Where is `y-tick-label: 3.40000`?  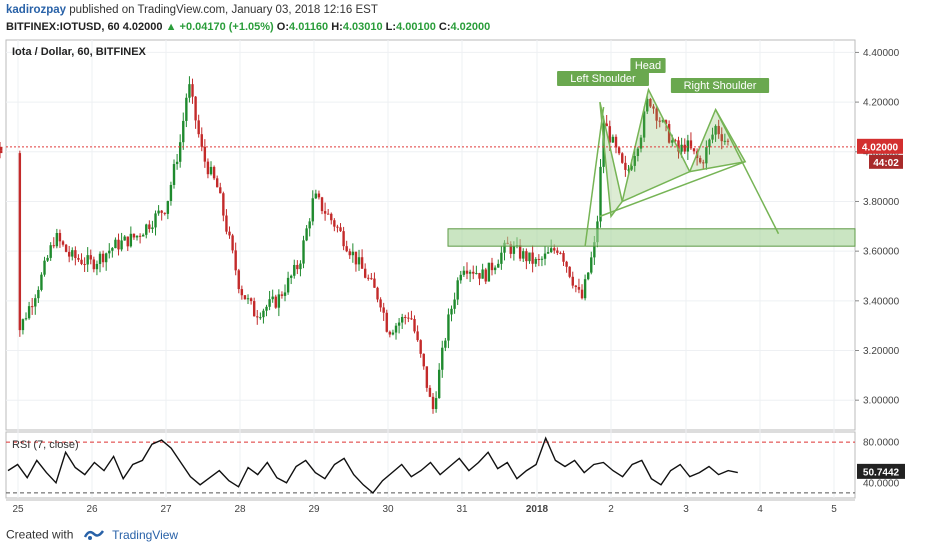
y-tick-label: 3.40000 is located at coordinates (881, 301).